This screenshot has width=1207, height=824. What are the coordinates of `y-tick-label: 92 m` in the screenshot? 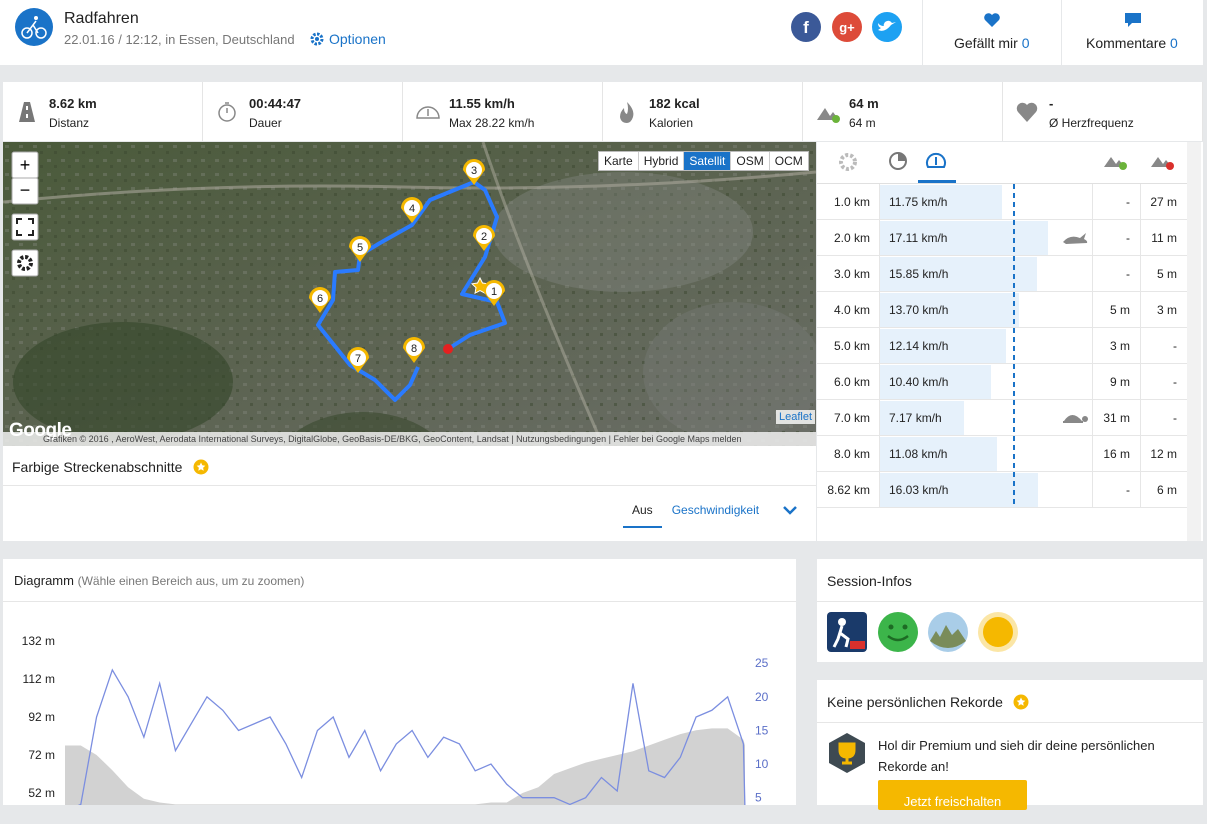 It's located at (41, 717).